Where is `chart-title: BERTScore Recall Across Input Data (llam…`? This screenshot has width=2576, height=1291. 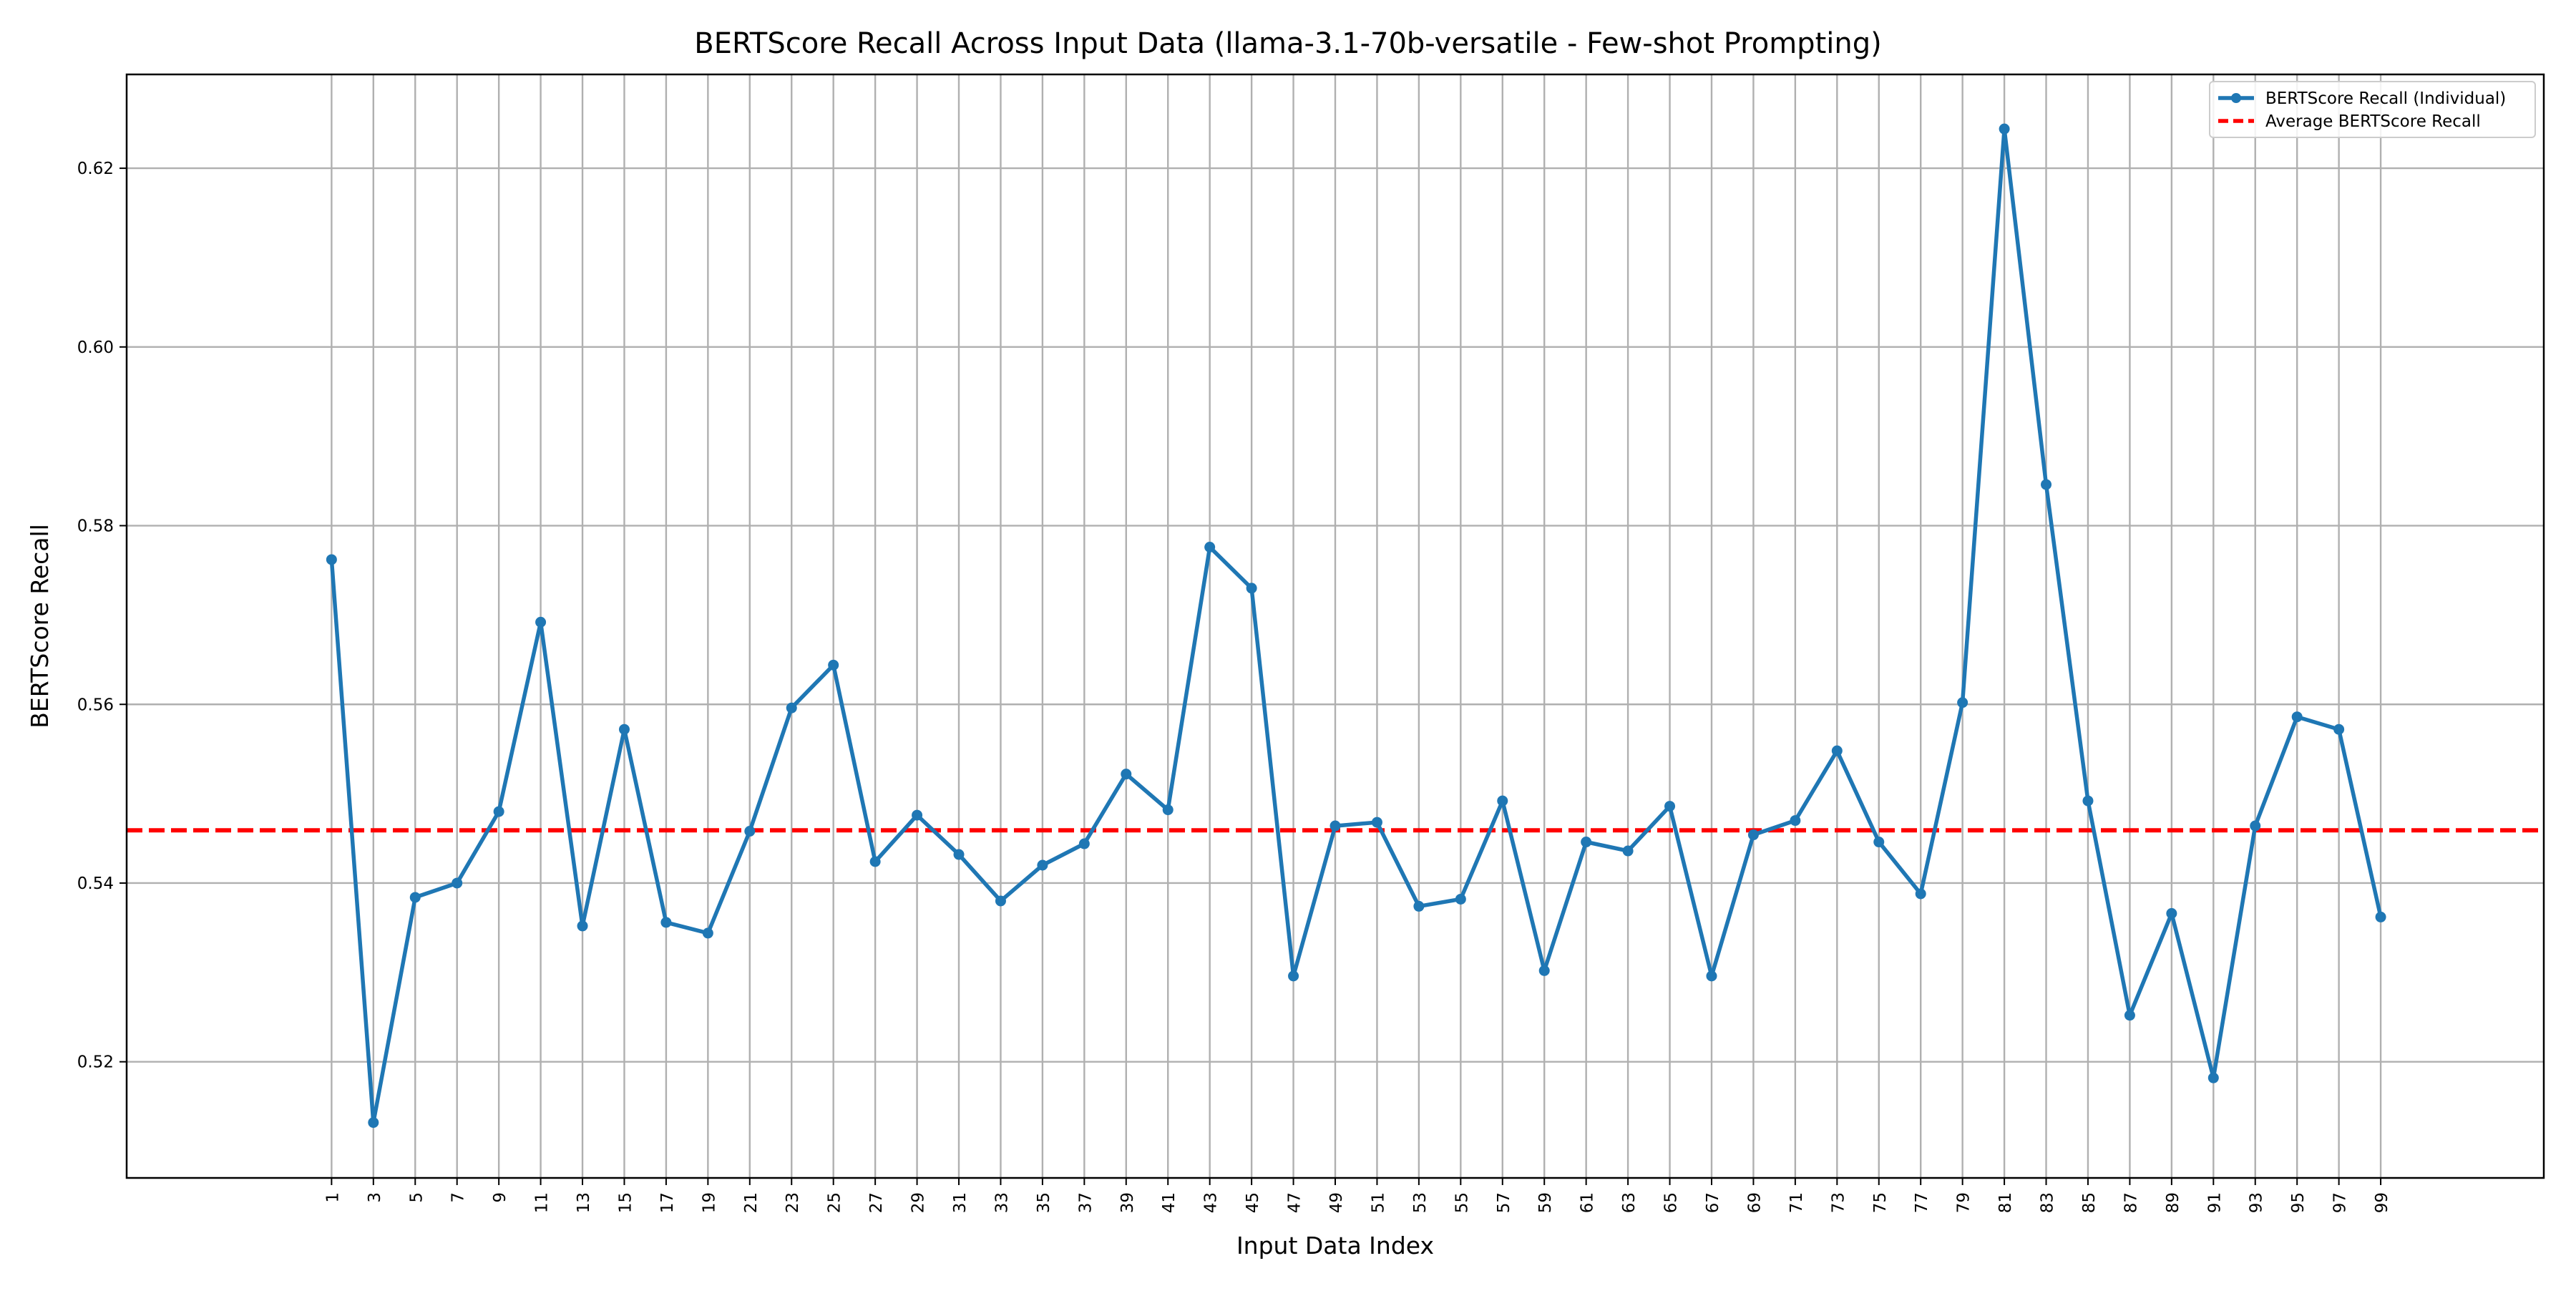 chart-title: BERTScore Recall Across Input Data (llam… is located at coordinates (1287, 43).